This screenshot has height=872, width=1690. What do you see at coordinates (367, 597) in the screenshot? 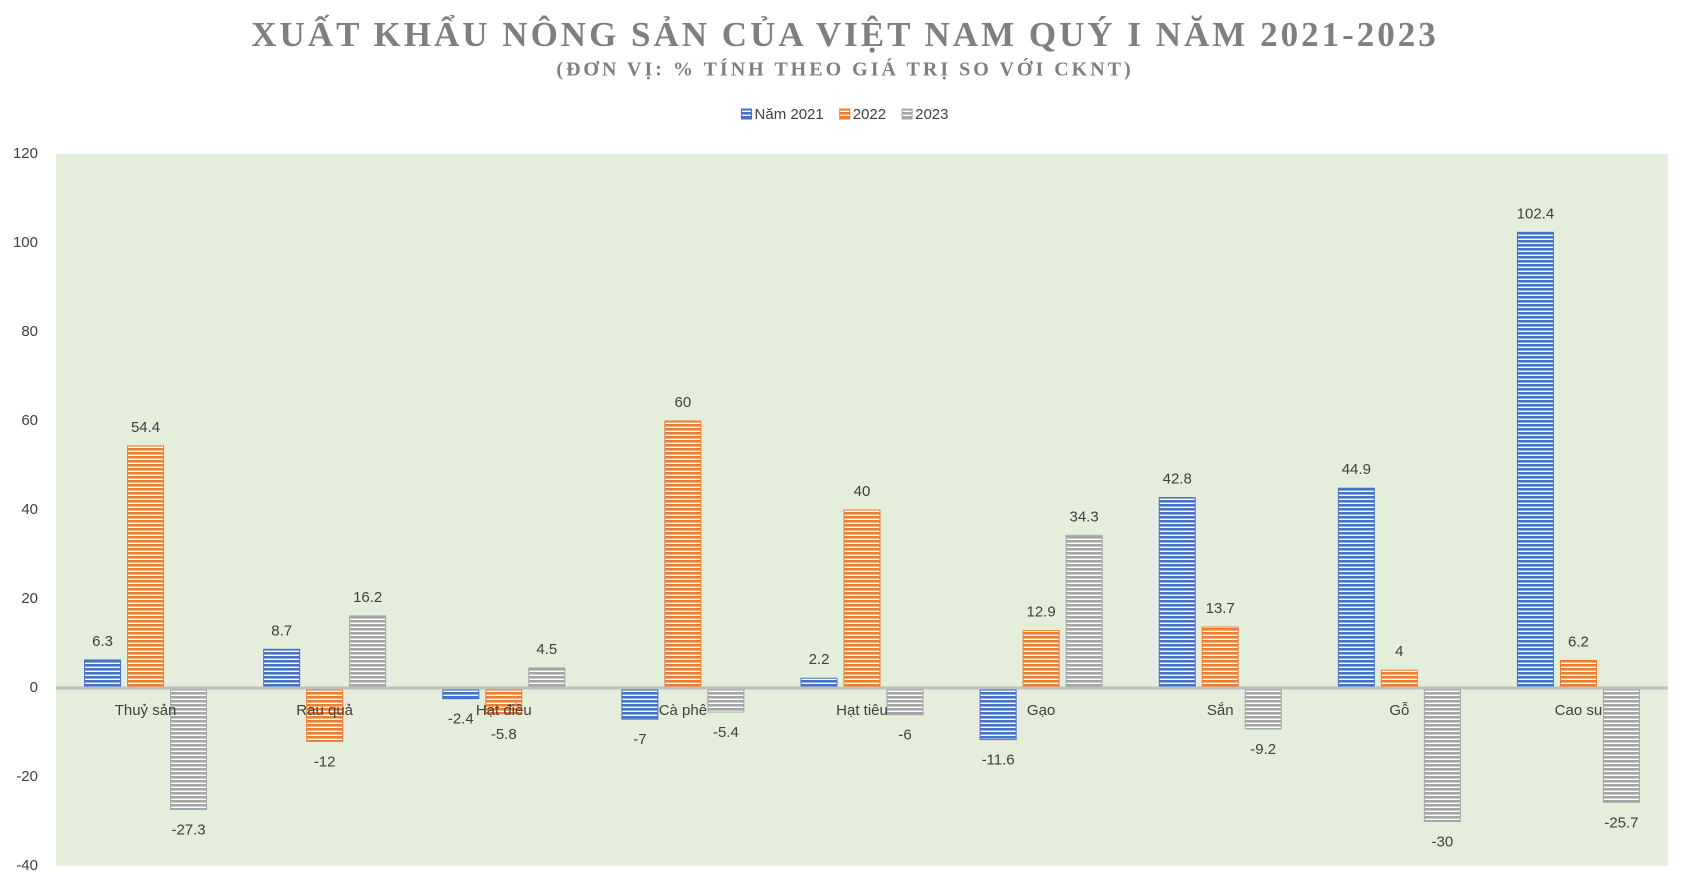
I see `data-label: 16.2` at bounding box center [367, 597].